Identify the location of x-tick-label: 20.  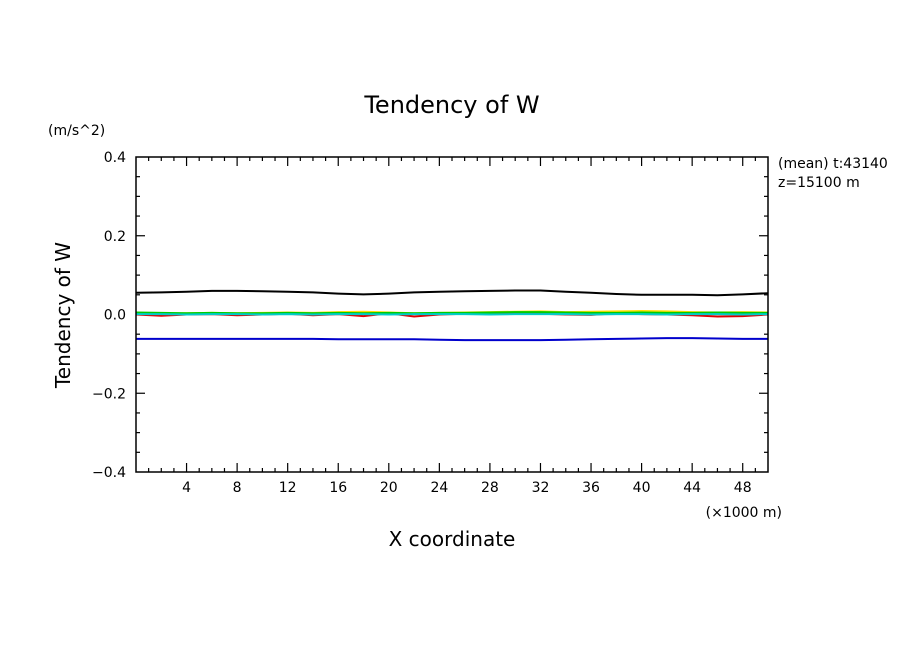
(389, 488).